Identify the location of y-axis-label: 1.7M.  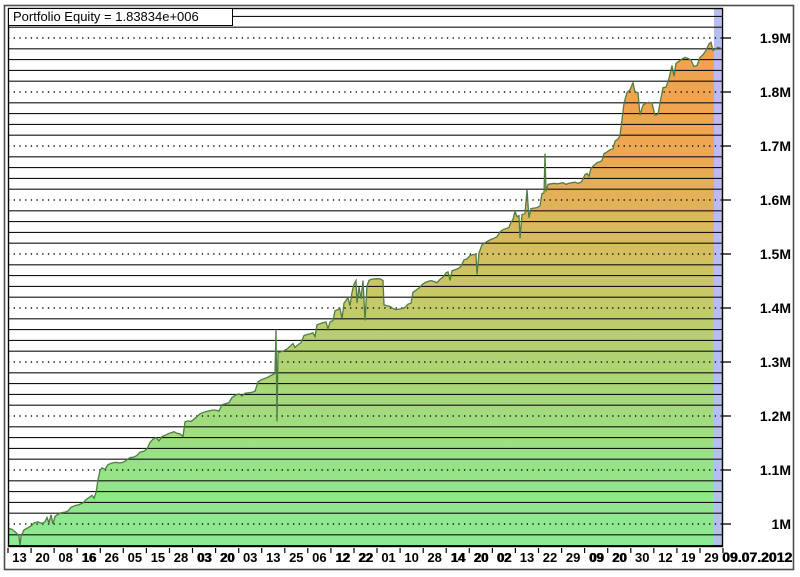
(775, 146).